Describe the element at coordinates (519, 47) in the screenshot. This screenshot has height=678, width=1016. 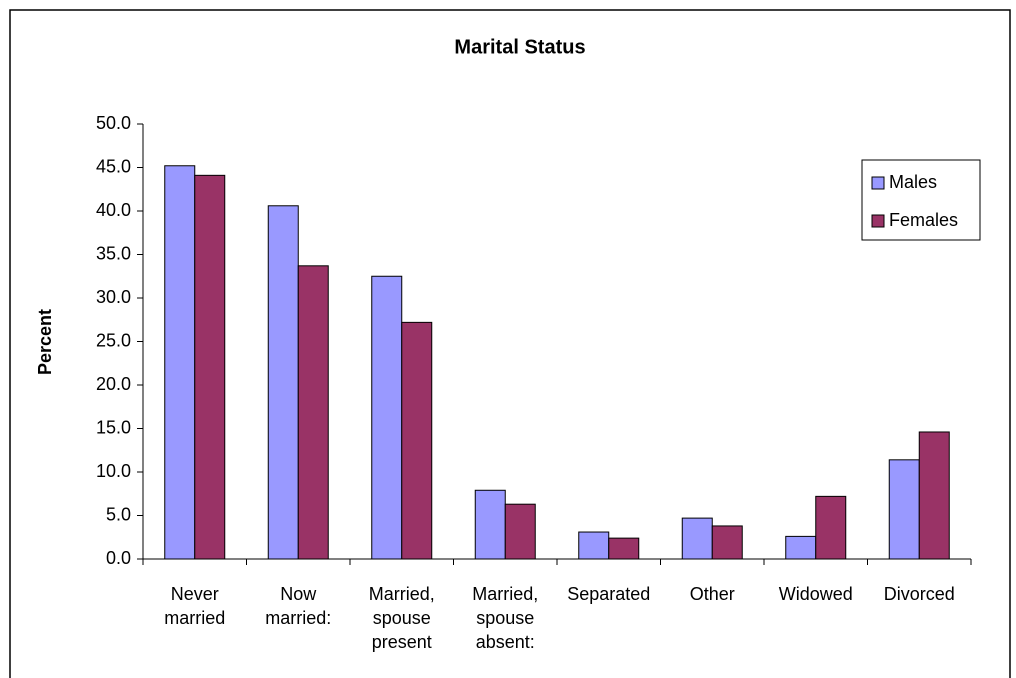
I see `chart-title: Marital Status` at that location.